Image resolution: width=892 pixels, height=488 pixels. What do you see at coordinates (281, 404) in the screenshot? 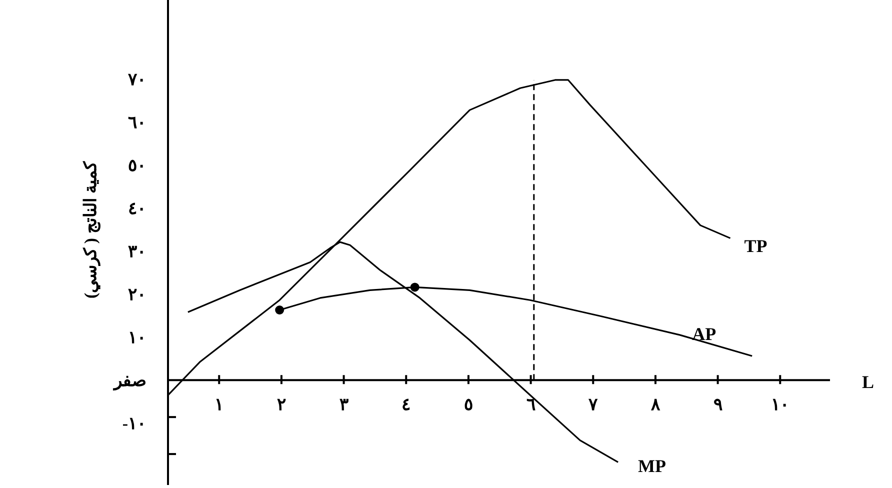
I see `x-tick-label: ٢` at bounding box center [281, 404].